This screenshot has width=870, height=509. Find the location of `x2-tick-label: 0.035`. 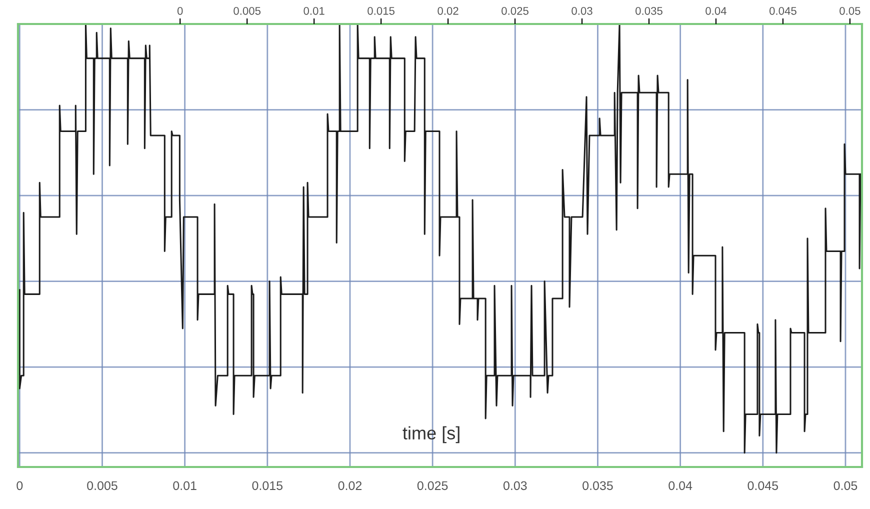

x2-tick-label: 0.035 is located at coordinates (649, 10).